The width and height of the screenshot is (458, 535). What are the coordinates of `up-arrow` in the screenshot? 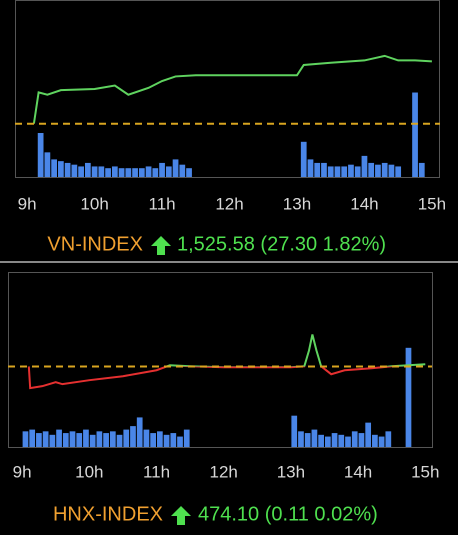 It's located at (161, 245).